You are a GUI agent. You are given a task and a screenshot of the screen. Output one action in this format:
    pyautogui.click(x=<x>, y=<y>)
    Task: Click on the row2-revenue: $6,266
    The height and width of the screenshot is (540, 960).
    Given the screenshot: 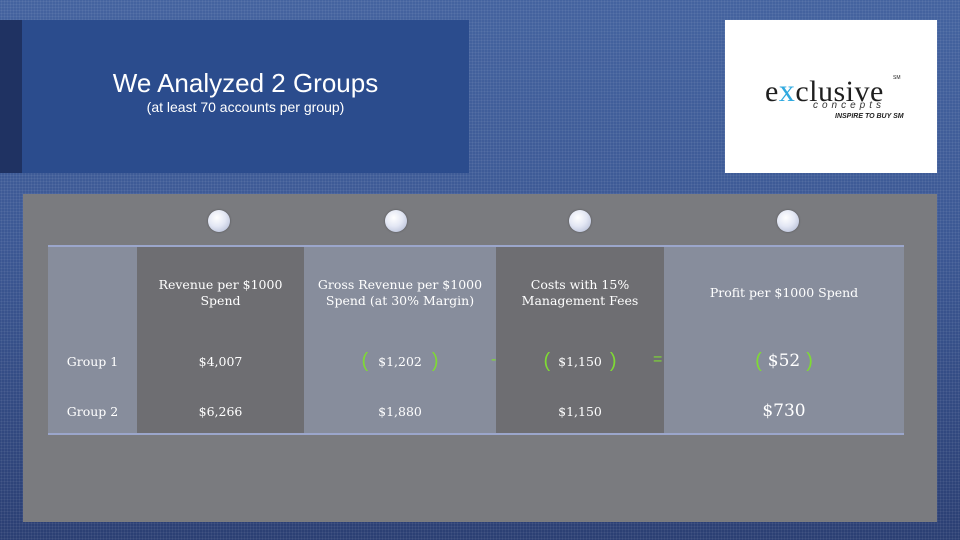 What is the action you would take?
    pyautogui.click(x=220, y=411)
    